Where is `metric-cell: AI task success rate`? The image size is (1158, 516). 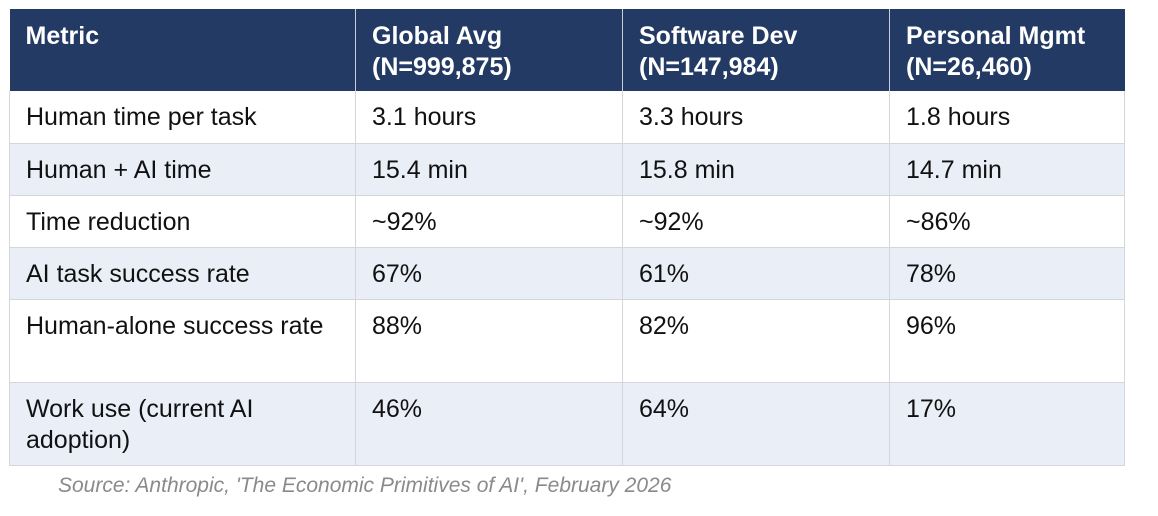 metric-cell: AI task success rate is located at coordinates (182, 273).